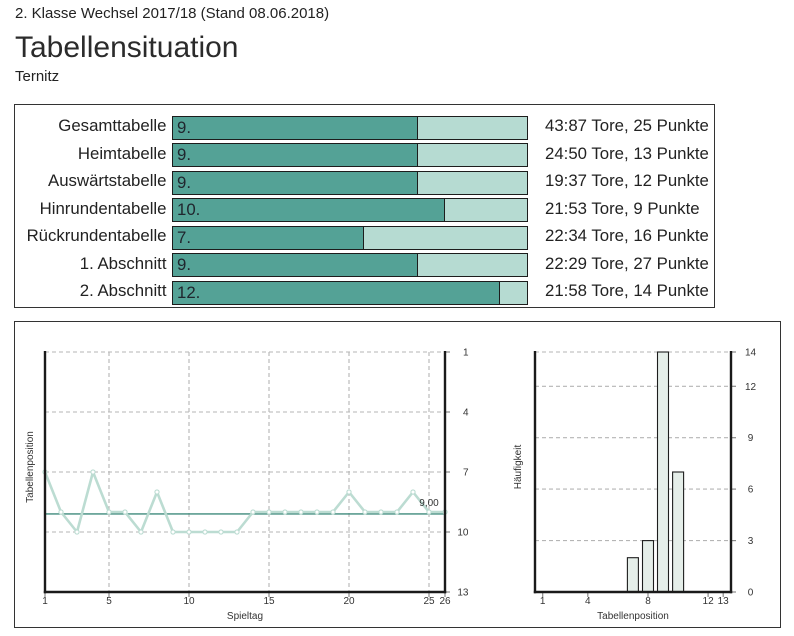 The height and width of the screenshot is (636, 794). Describe the element at coordinates (518, 467) in the screenshot. I see `svg-text: Häufigkeit` at that location.